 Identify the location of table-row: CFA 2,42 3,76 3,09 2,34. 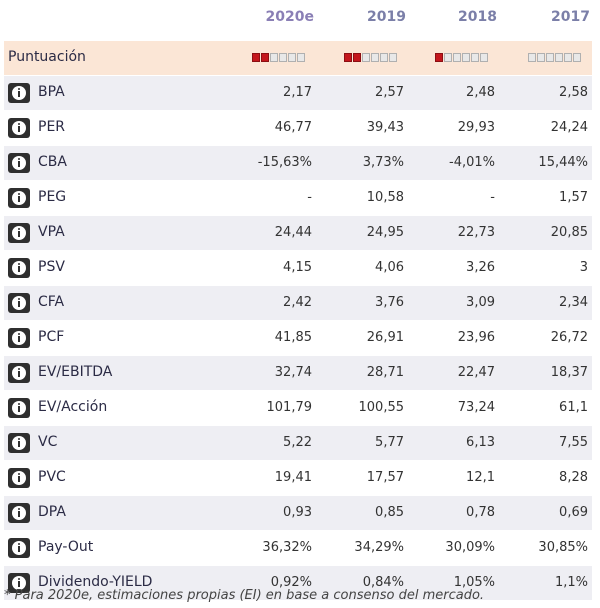
(298, 303).